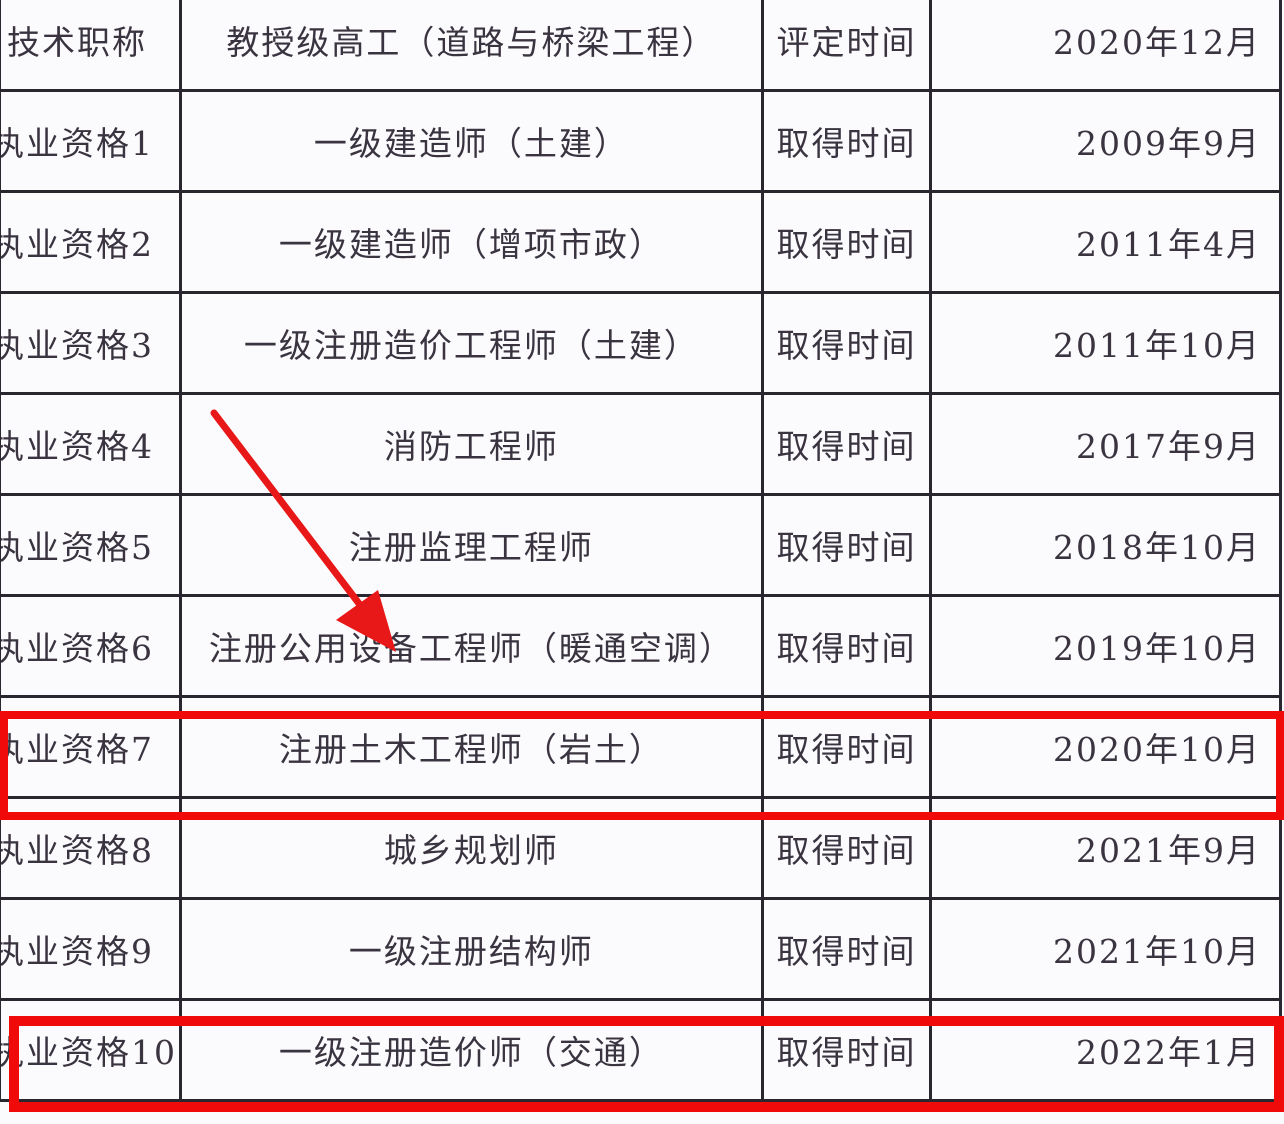  I want to click on table-row: 技术职称 教授级高工（道路与桥梁工程） 评定时间 2020年12月, so click(641, 46).